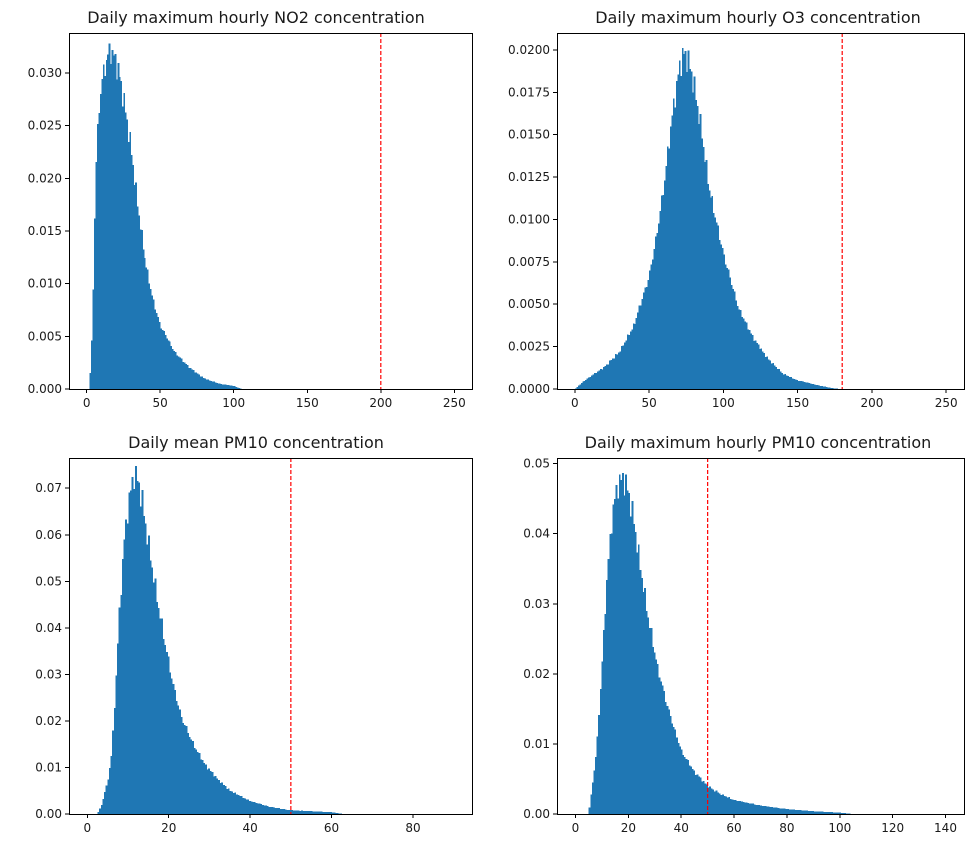  Describe the element at coordinates (529, 389) in the screenshot. I see `y-tick-label: 0.0000` at that location.